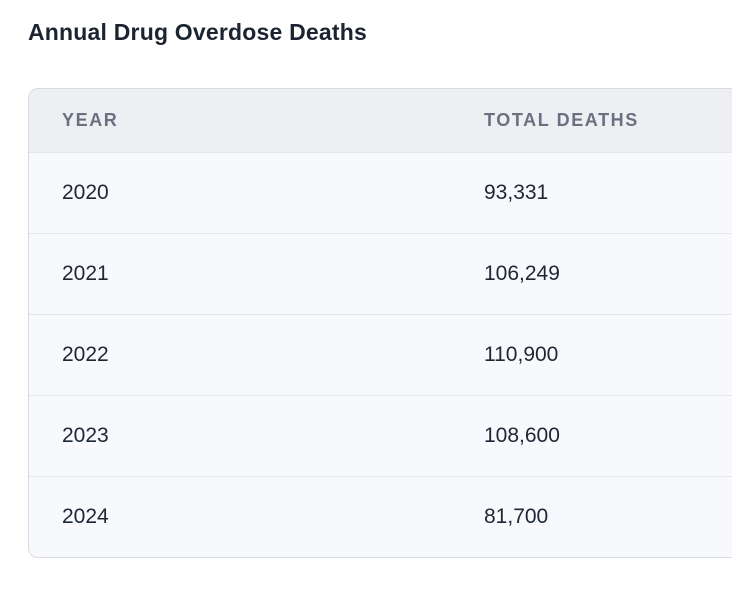 The width and height of the screenshot is (732, 594). Describe the element at coordinates (380, 435) in the screenshot. I see `table-row: 2023 108,600` at that location.